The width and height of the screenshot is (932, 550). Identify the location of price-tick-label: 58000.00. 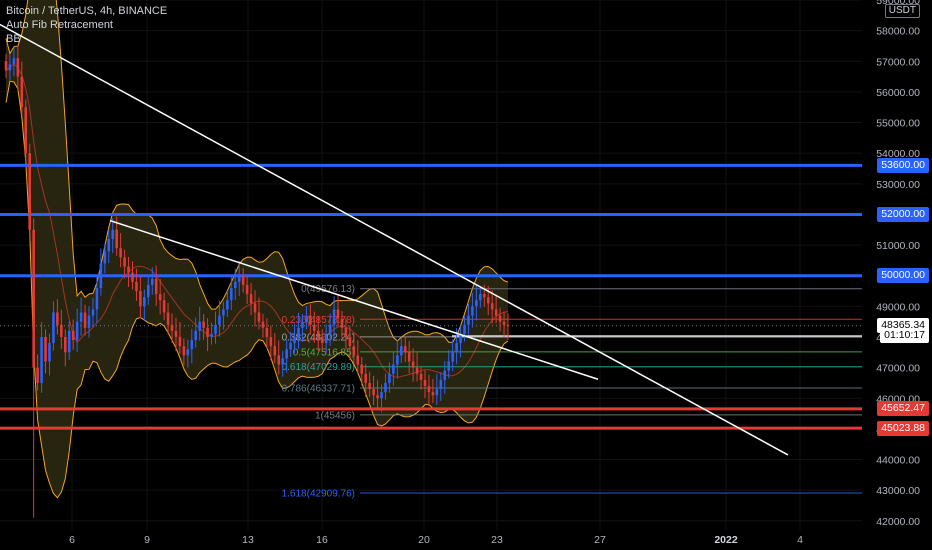
(898, 32).